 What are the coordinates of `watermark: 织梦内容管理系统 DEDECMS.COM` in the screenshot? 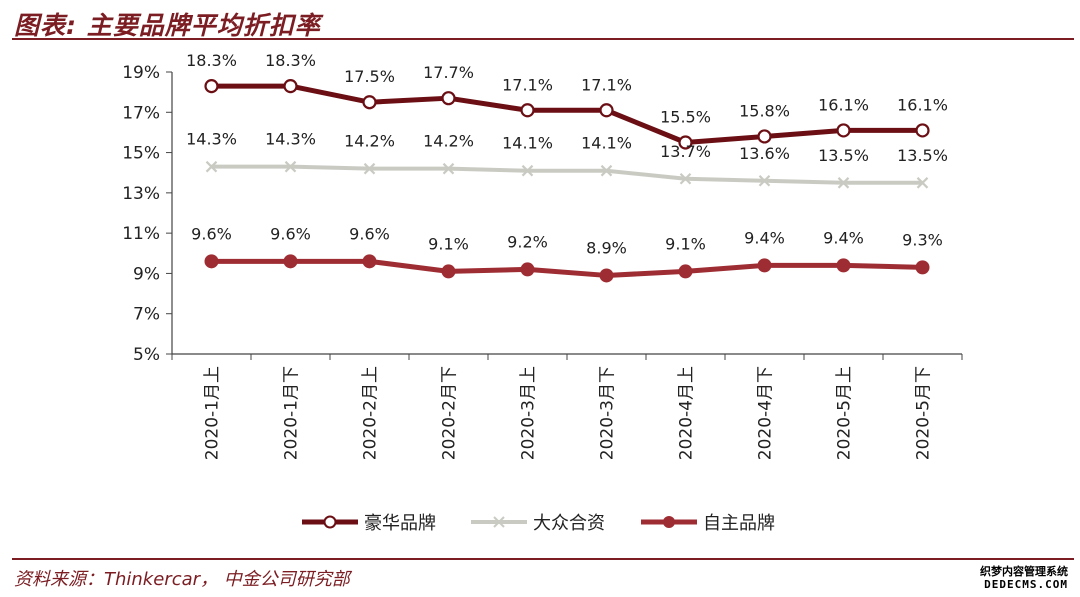 It's located at (1024, 578).